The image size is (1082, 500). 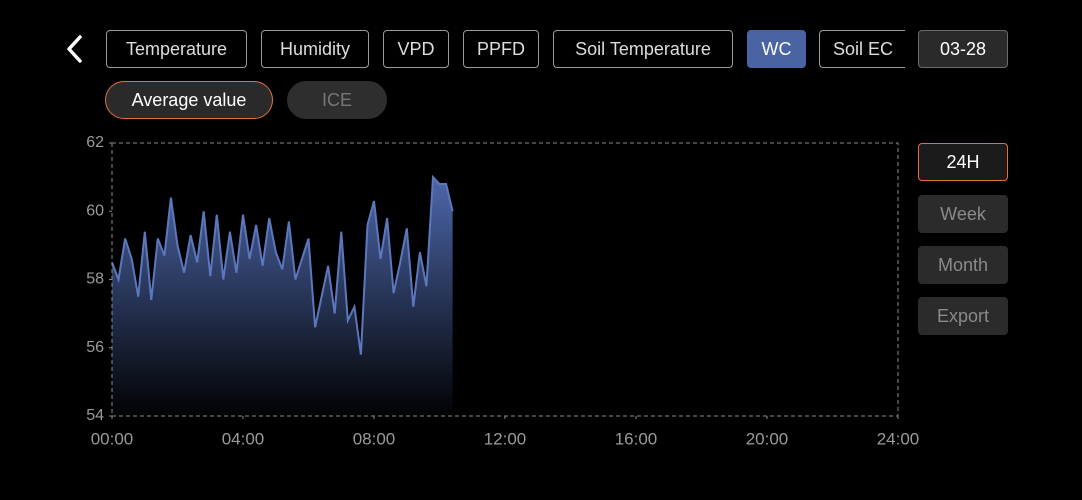 I want to click on mode-button: Average value, so click(x=189, y=100).